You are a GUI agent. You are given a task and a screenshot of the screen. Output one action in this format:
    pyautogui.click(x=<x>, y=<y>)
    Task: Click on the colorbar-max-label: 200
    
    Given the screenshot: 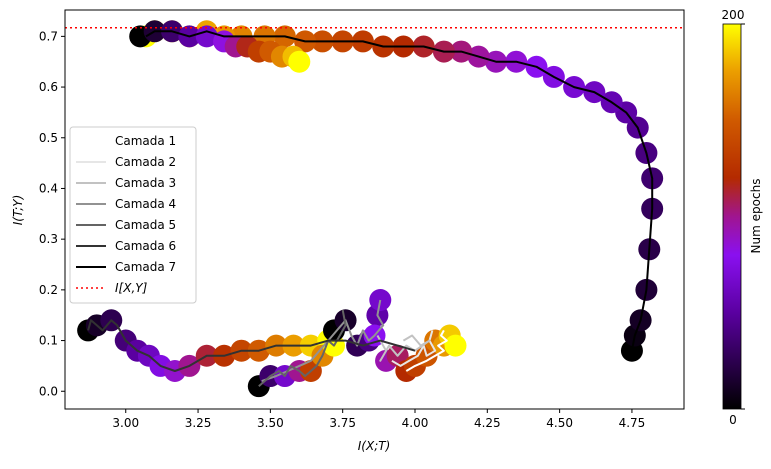 What is the action you would take?
    pyautogui.click(x=733, y=15)
    